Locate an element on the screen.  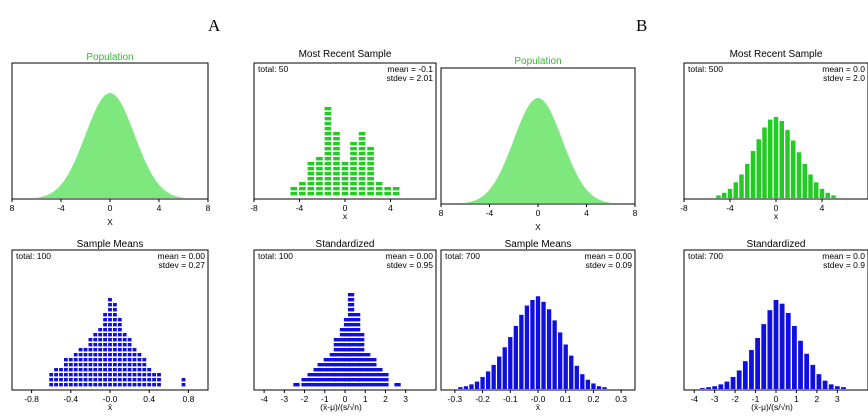
stdev-label: stdev = 2.0 is located at coordinates (844, 78).